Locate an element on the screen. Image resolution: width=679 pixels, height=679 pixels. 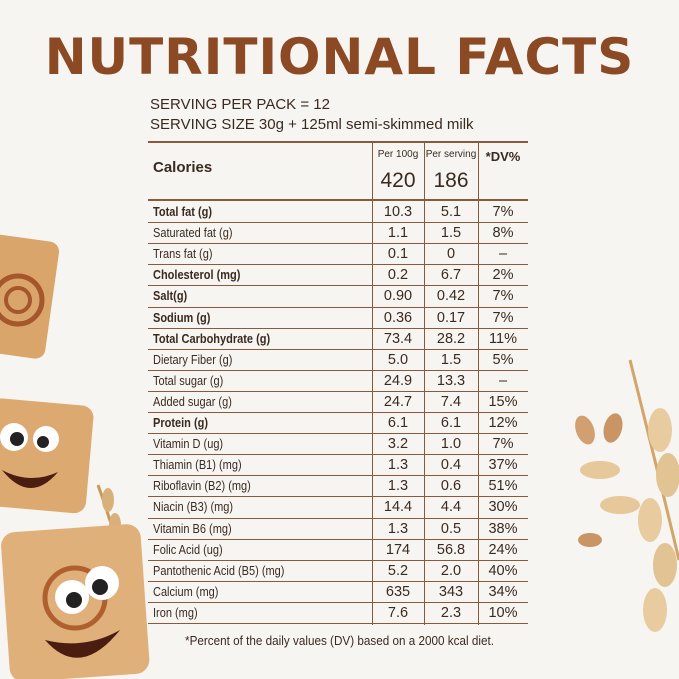
nutrient-value: 1.5 is located at coordinates (451, 359).